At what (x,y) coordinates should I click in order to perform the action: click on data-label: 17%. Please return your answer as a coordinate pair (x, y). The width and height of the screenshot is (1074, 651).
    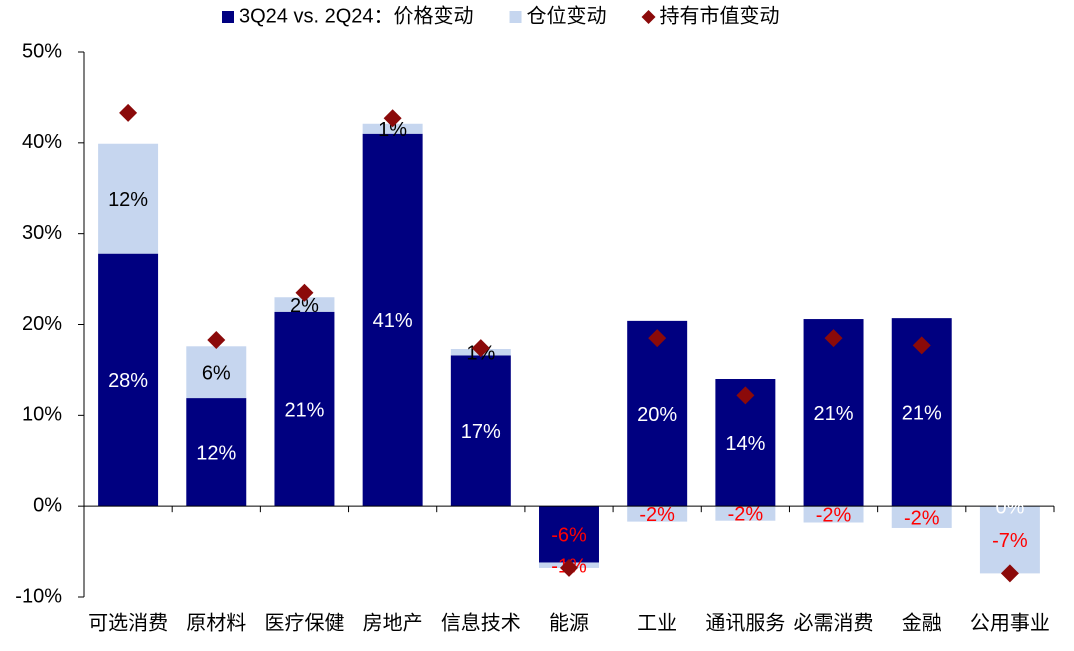
    Looking at the image, I should click on (481, 432).